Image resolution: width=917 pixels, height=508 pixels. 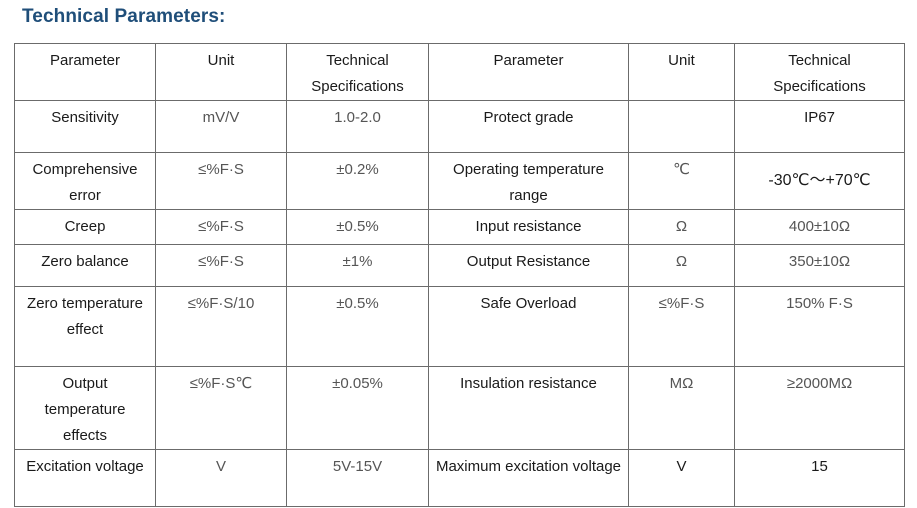 What do you see at coordinates (528, 227) in the screenshot?
I see `parameter-cell: Input resistance` at bounding box center [528, 227].